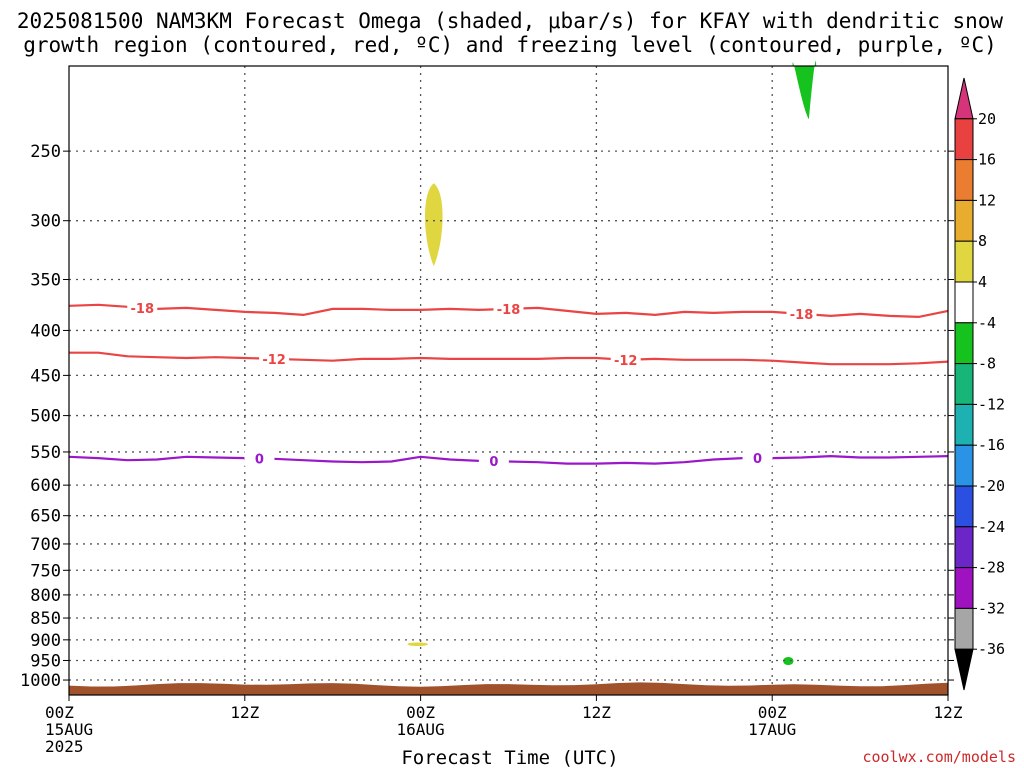 The height and width of the screenshot is (768, 1024). What do you see at coordinates (964, 669) in the screenshot?
I see `colorbar-segment-bottom` at bounding box center [964, 669].